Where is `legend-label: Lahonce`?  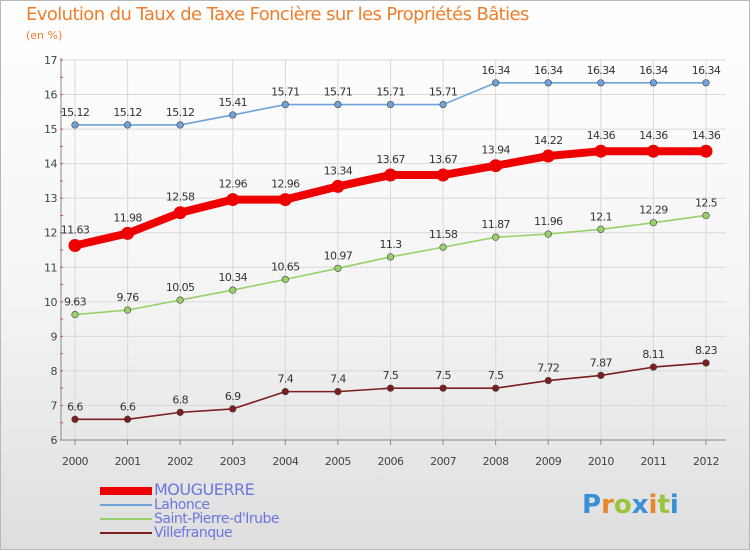
legend-label: Lahonce is located at coordinates (182, 505).